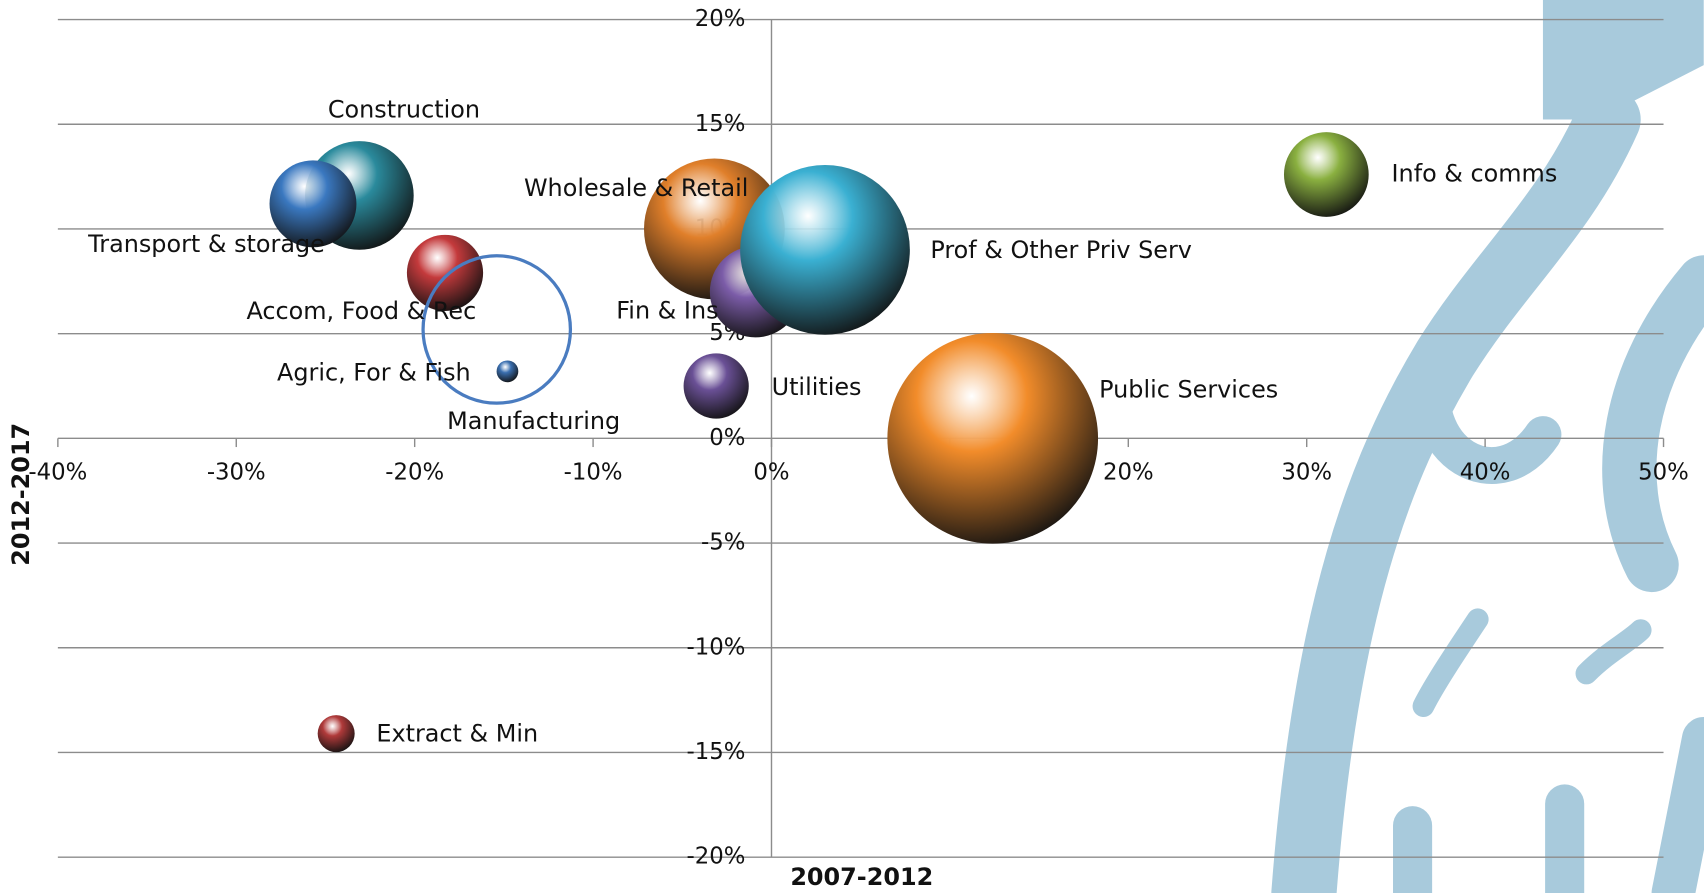 Image resolution: width=1704 pixels, height=893 pixels. Describe the element at coordinates (1188, 390) in the screenshot. I see `bubble-label: Public Services` at that location.